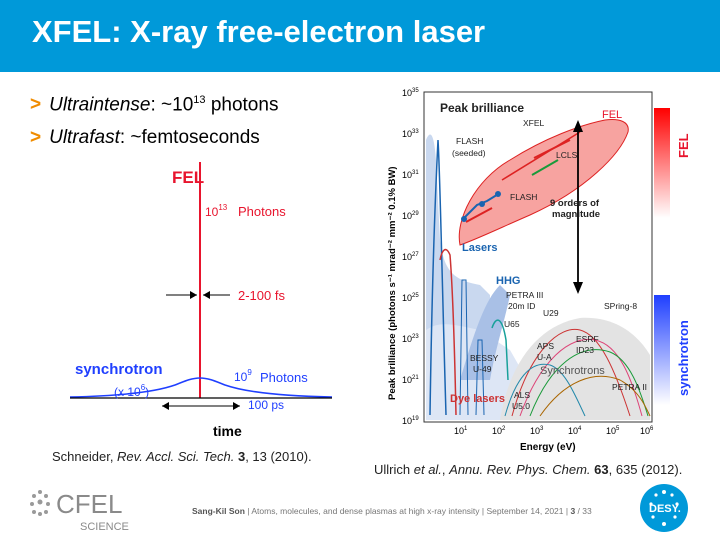  I want to click on y-tick-label: 1033, so click(410, 134).